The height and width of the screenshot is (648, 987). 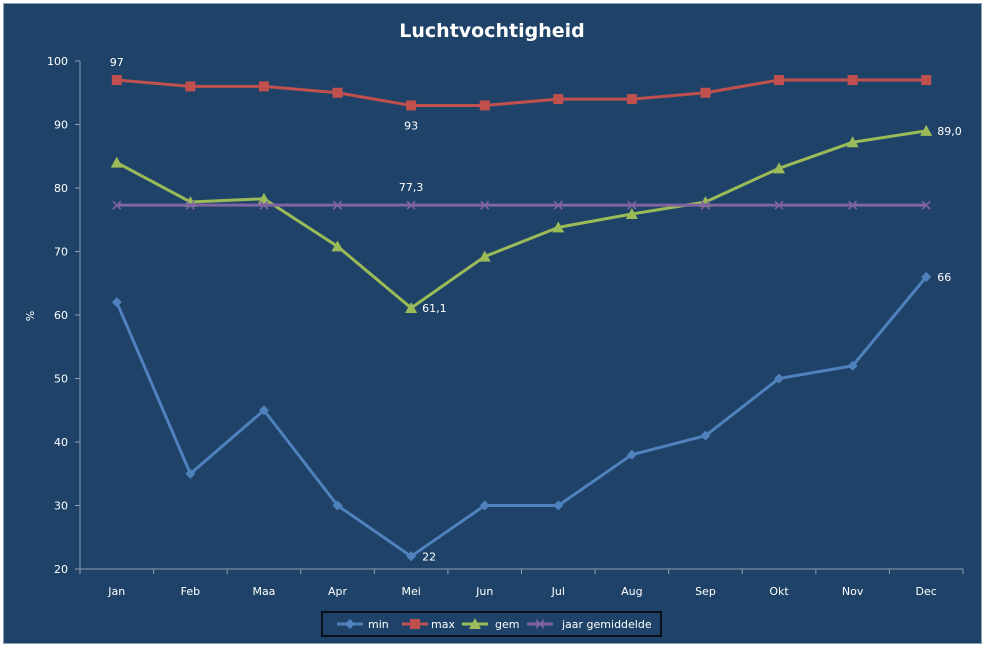 I want to click on data-label: 93, so click(x=411, y=125).